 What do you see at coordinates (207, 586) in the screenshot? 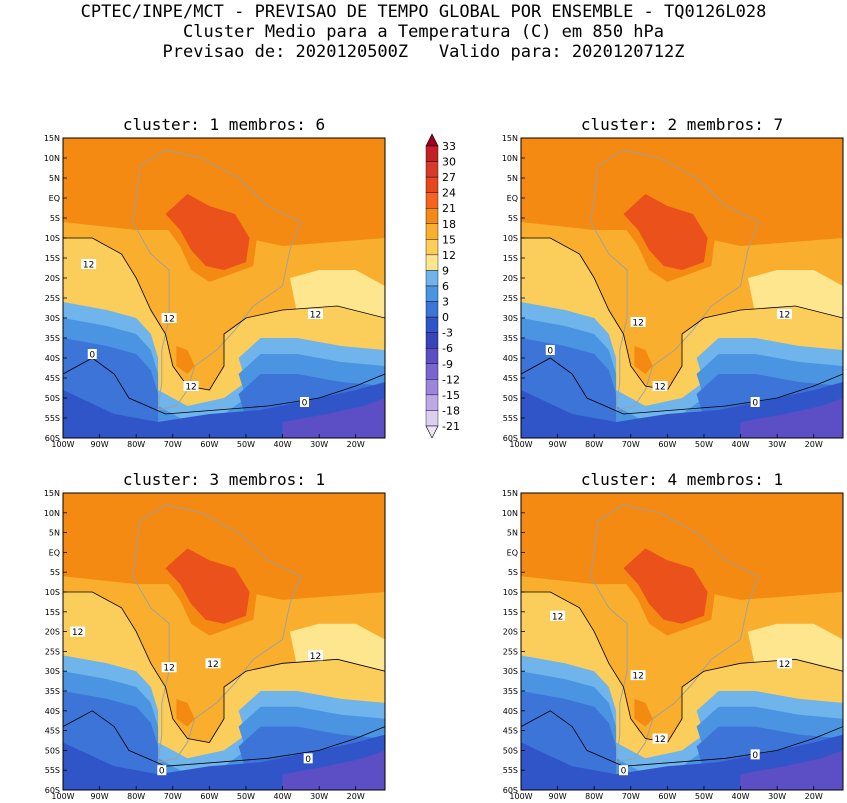
I see `band-21-core` at bounding box center [207, 586].